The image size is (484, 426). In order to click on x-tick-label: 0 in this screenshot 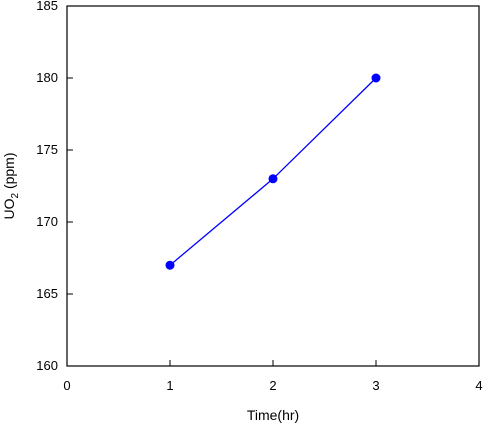, I will do `click(66, 385)`.